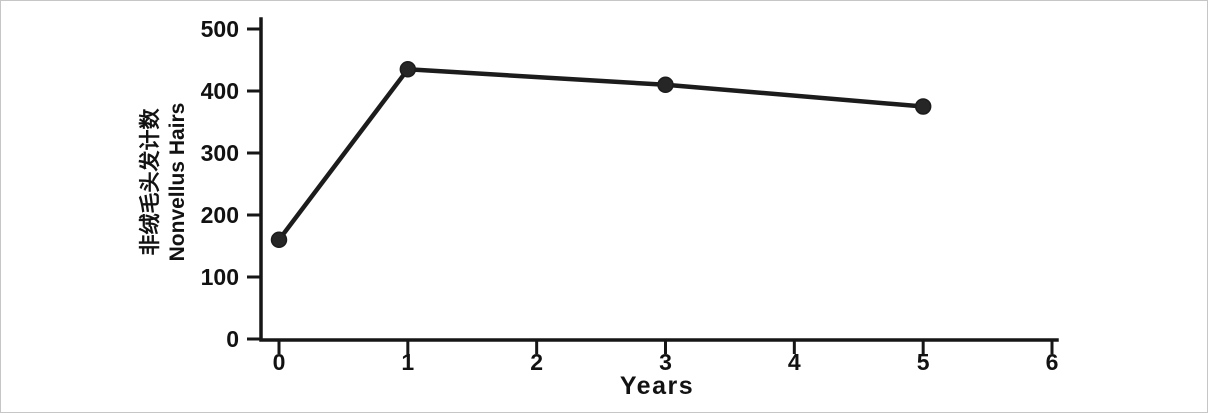  I want to click on x-tick-label: 5, so click(923, 362).